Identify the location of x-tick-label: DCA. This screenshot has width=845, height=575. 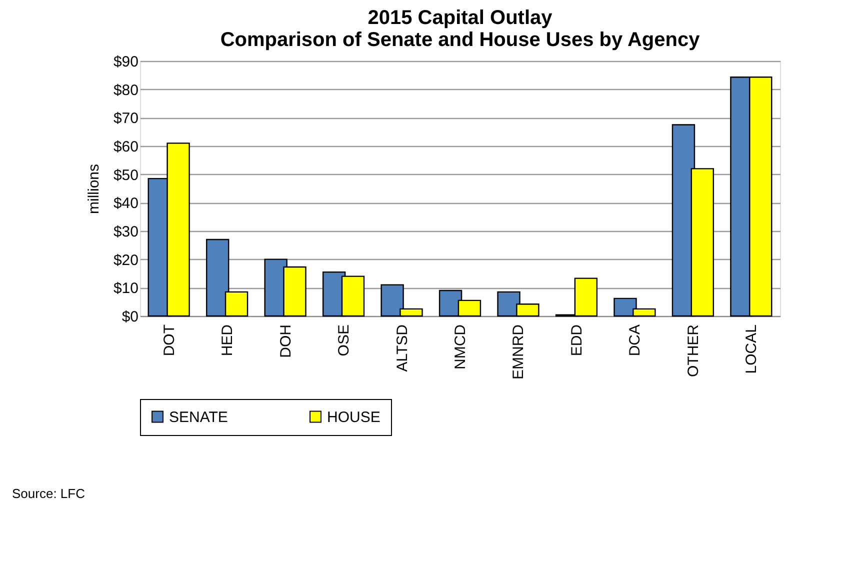
(635, 340).